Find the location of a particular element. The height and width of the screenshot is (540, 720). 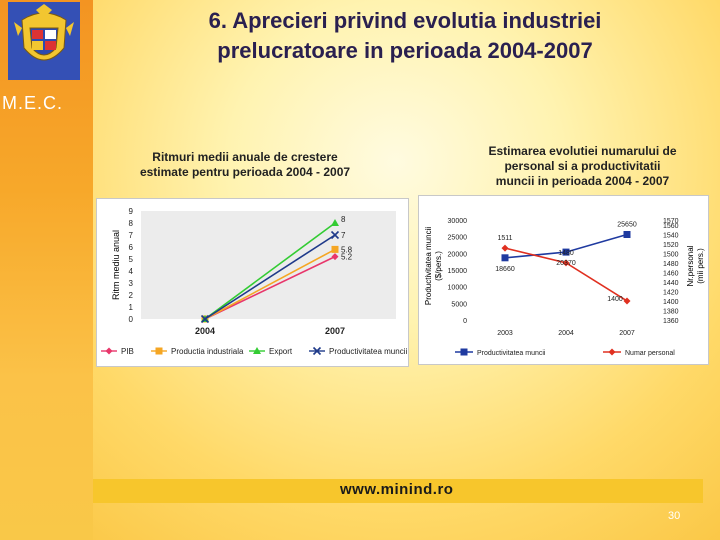

chart2-x-tick: 2003 is located at coordinates (505, 333).